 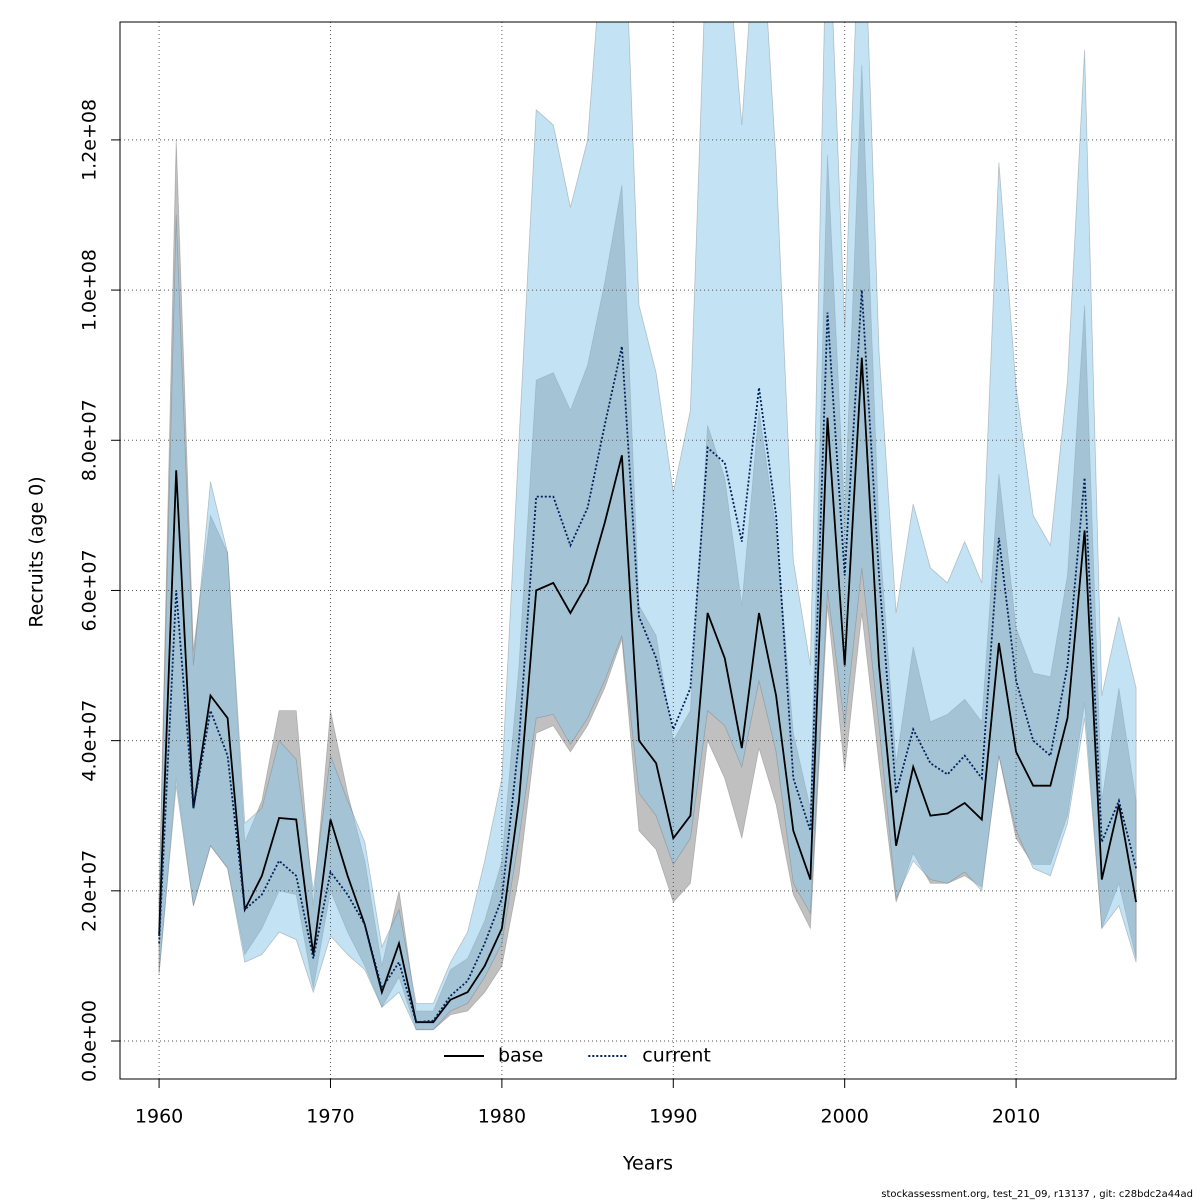 What do you see at coordinates (90, 440) in the screenshot?
I see `y-tick-label: 8.0e+07` at bounding box center [90, 440].